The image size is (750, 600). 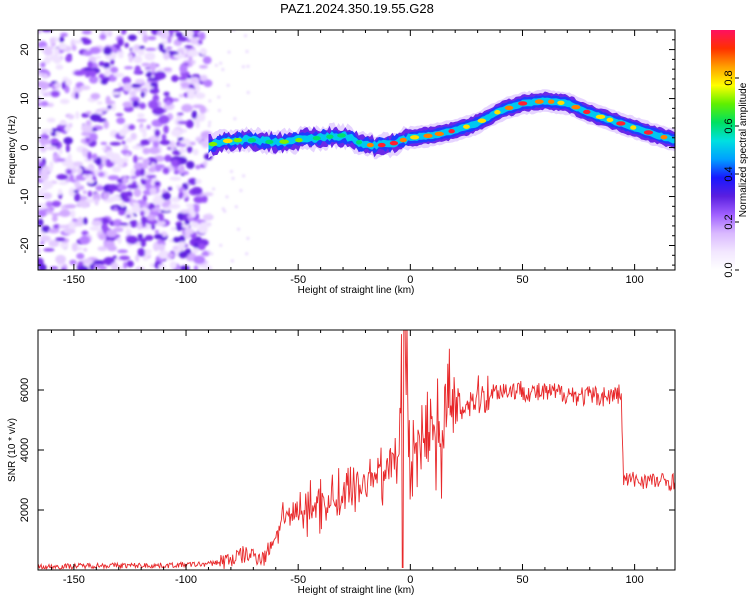 What do you see at coordinates (25, 147) in the screenshot?
I see `spectrogram-y-tick-label: 0` at bounding box center [25, 147].